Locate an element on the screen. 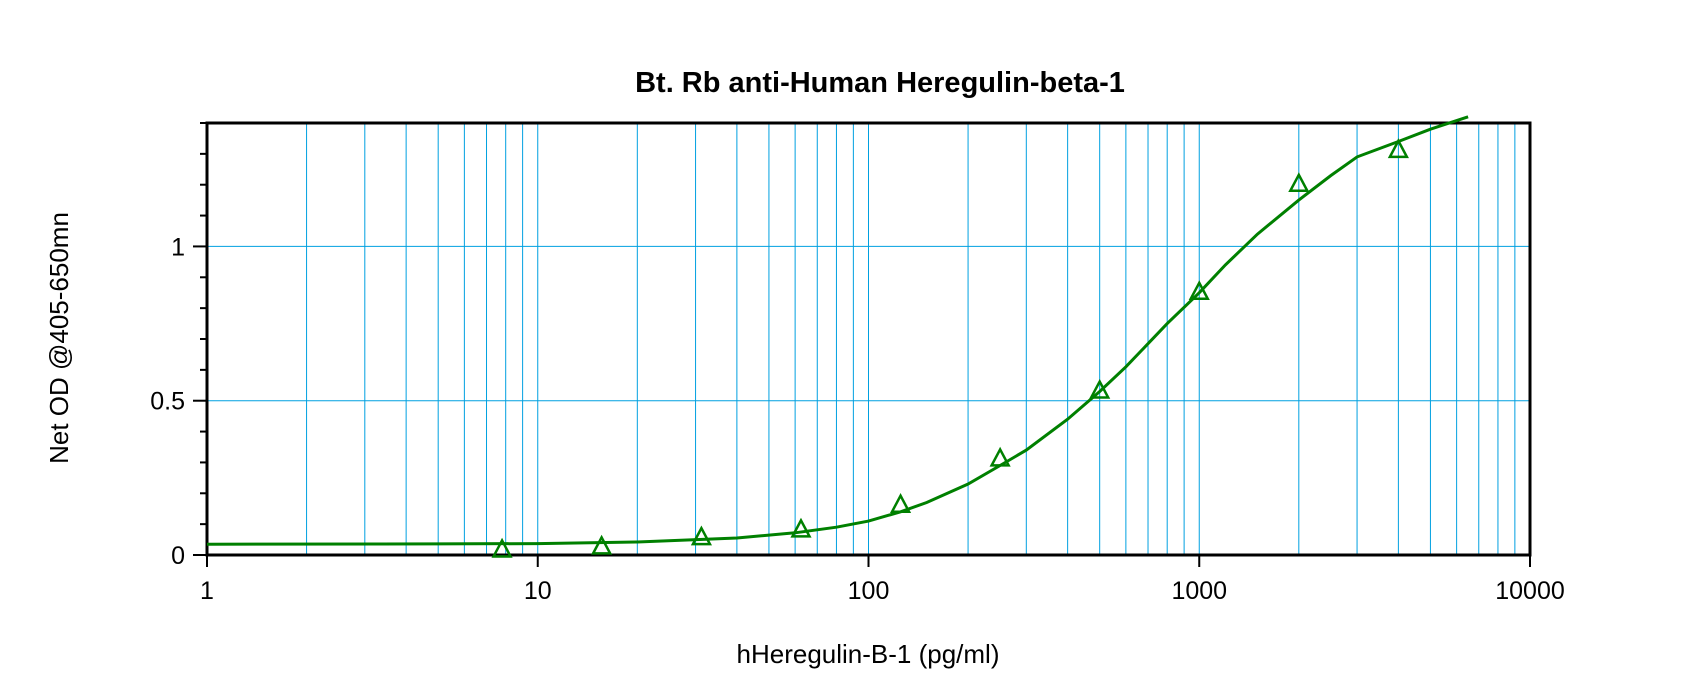 Image resolution: width=1700 pixels, height=686 pixels. y-tick-label: 0.5 is located at coordinates (167, 402).